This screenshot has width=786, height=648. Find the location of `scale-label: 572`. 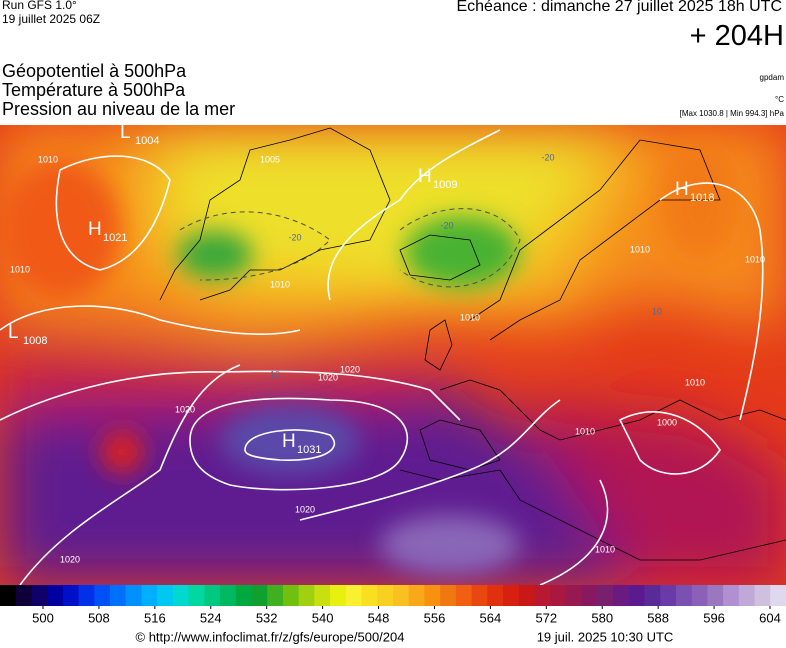

scale-label: 572 is located at coordinates (546, 617).